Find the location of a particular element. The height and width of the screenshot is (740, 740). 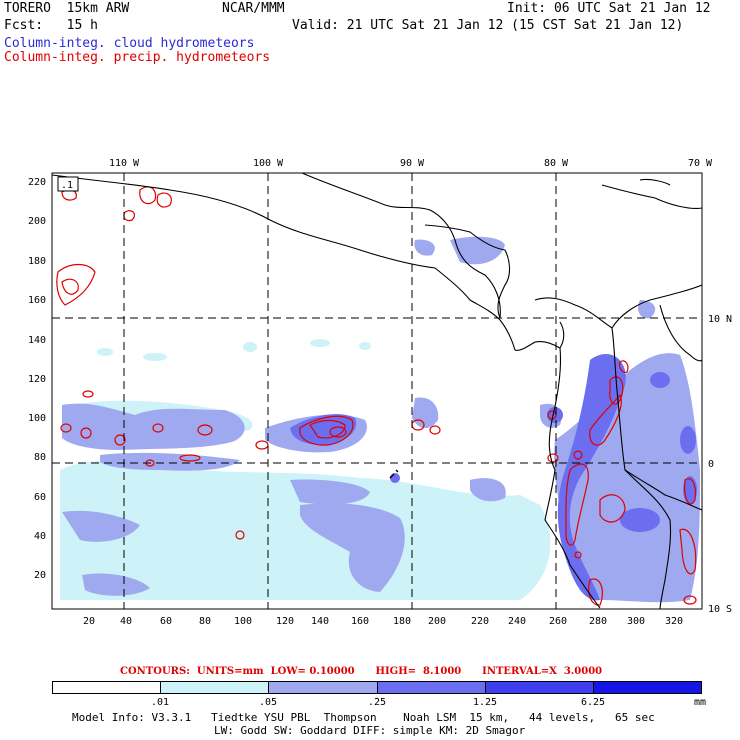

x-tick: 120 is located at coordinates (285, 621).